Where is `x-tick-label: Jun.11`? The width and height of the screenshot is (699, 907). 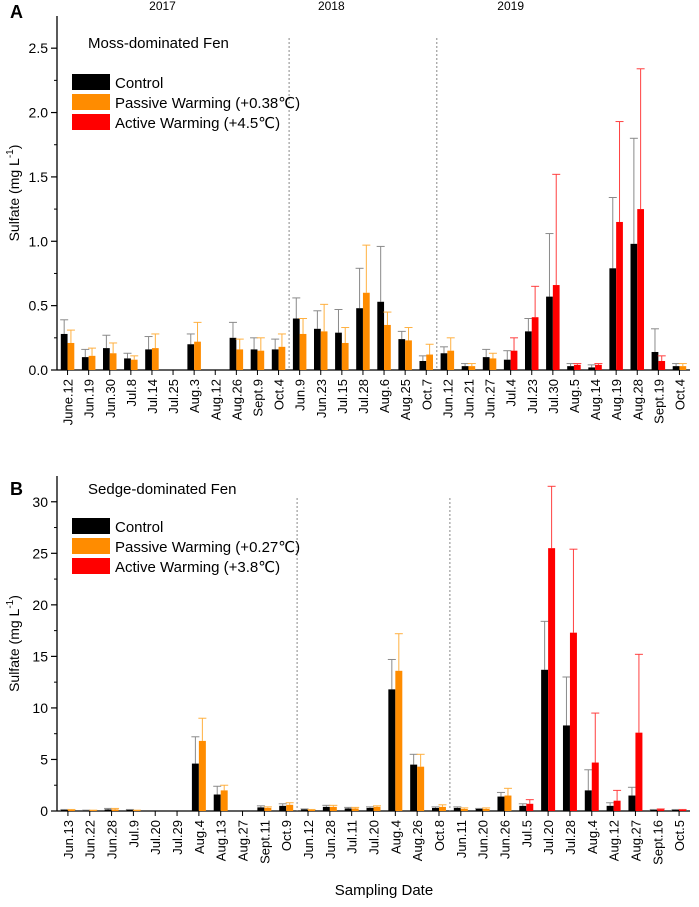 x-tick-label: Jun.11 is located at coordinates (461, 839).